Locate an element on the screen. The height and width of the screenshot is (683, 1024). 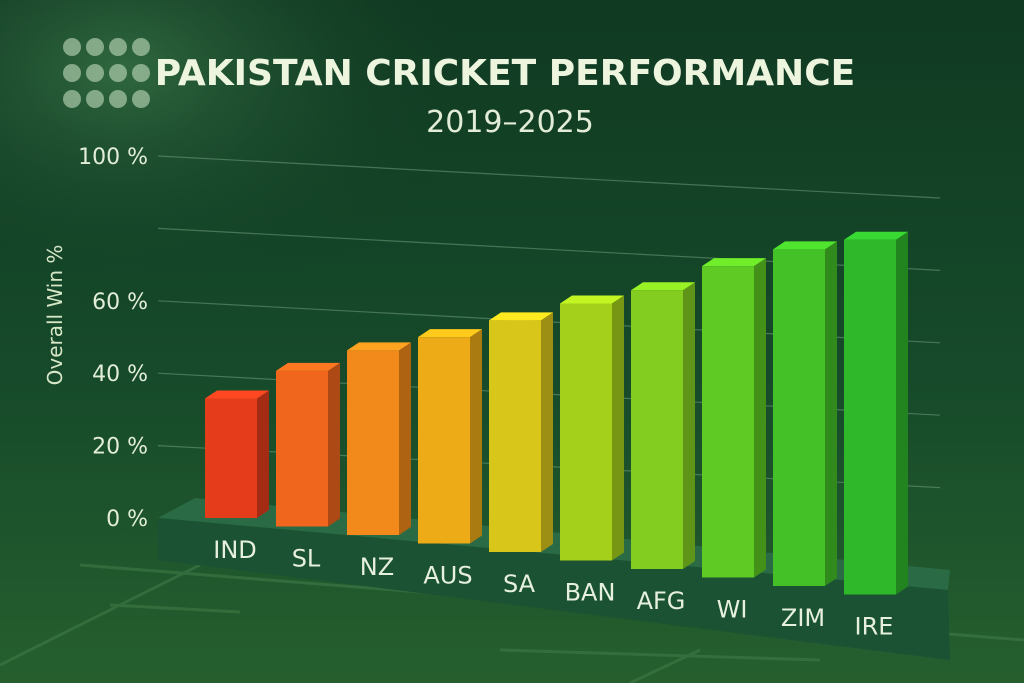
bar-sl is located at coordinates (308, 444).